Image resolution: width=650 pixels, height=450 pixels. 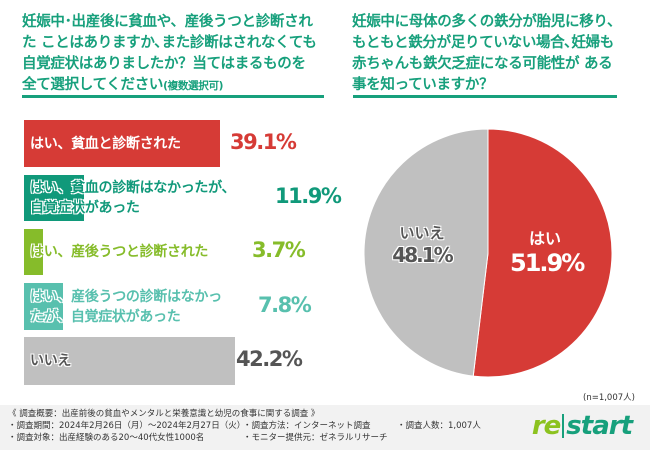 I want to click on bar-category-label: いいえ, so click(x=51, y=361).